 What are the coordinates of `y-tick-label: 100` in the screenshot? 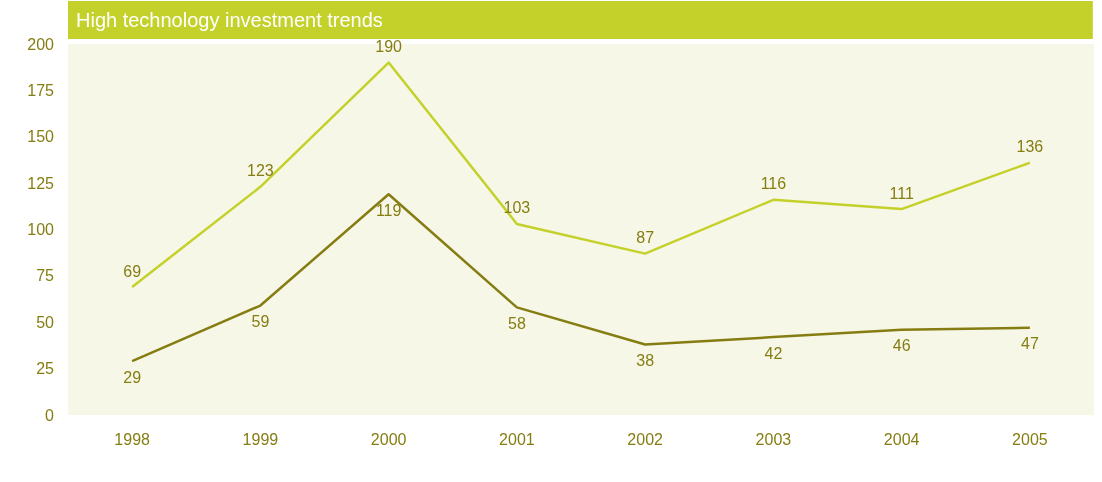 It's located at (41, 229).